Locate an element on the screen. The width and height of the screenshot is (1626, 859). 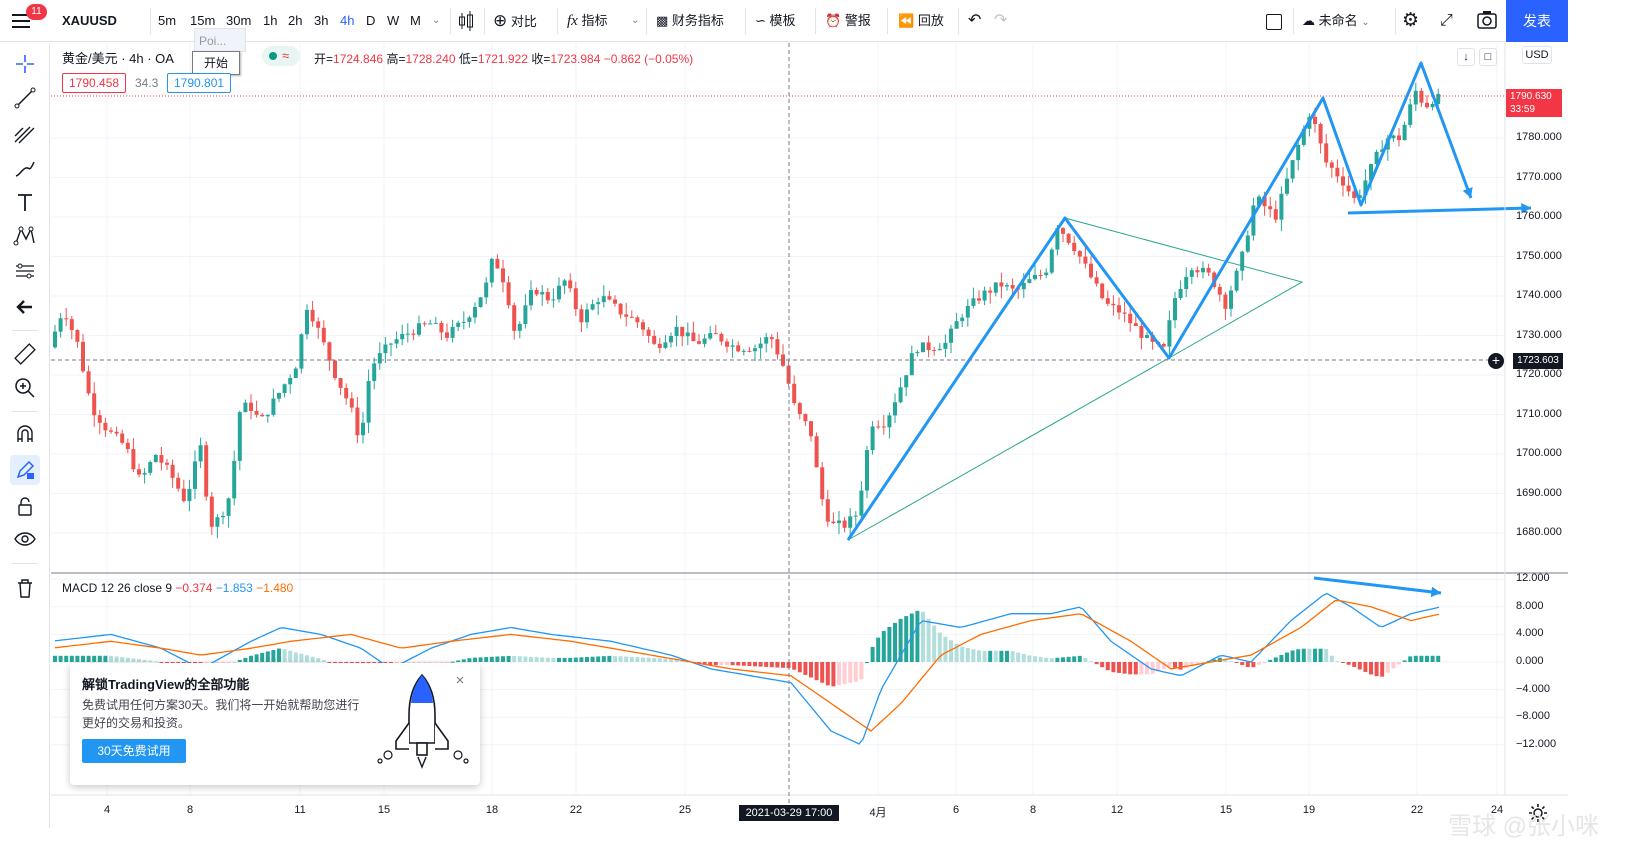
interval-15m: 15m is located at coordinates (203, 20).